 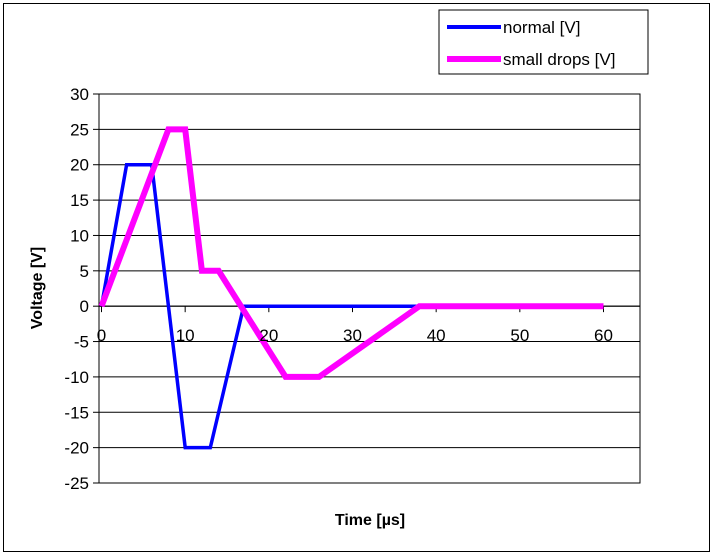 What do you see at coordinates (519, 335) in the screenshot?
I see `x-tick-label: 50` at bounding box center [519, 335].